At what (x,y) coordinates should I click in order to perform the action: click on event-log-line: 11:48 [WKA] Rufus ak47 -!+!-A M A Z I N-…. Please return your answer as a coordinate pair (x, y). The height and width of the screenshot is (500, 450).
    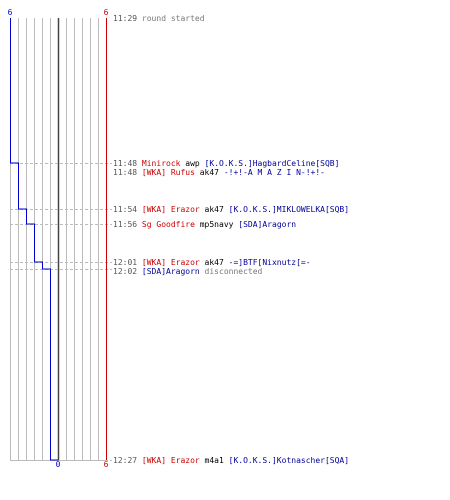
    Looking at the image, I should click on (219, 172).